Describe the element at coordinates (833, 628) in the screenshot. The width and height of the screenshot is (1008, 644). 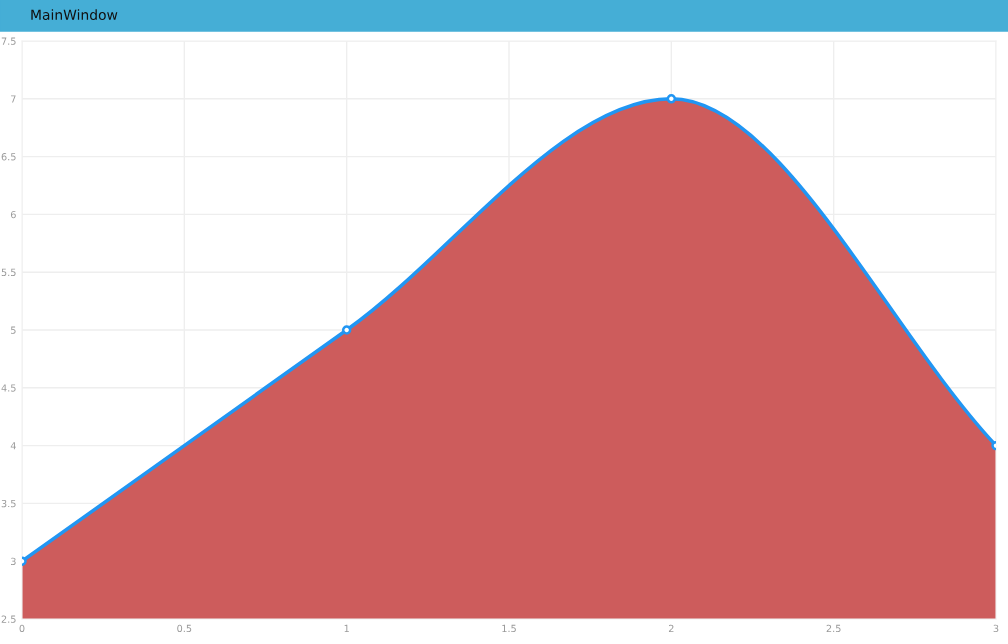
I see `x-tick-label: 2.5` at that location.